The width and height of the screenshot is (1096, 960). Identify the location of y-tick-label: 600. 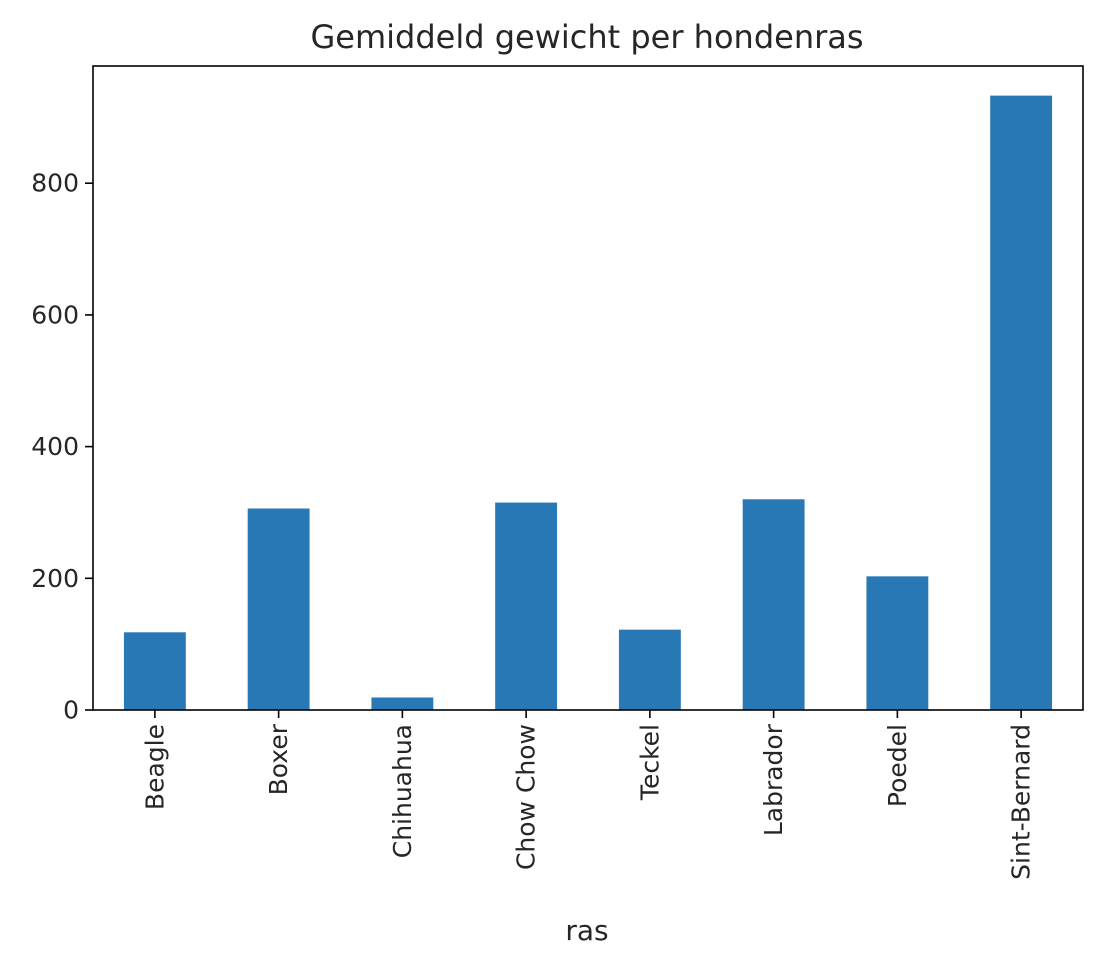
(55, 314).